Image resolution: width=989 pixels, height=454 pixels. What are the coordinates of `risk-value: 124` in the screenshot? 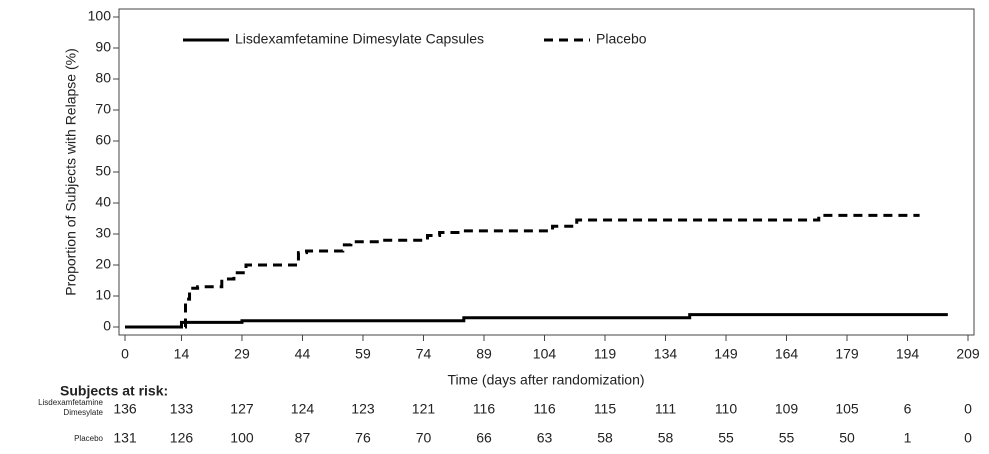 It's located at (303, 409).